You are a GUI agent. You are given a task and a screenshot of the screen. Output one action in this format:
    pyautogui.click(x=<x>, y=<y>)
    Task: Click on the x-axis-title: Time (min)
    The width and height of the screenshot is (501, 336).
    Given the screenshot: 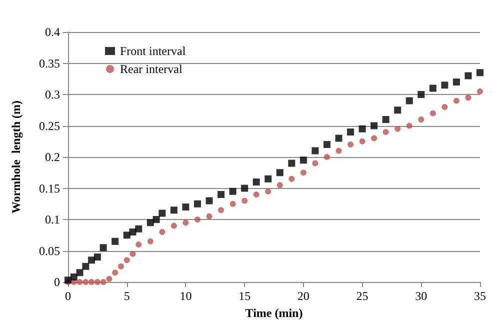 What is the action you would take?
    pyautogui.click(x=274, y=313)
    